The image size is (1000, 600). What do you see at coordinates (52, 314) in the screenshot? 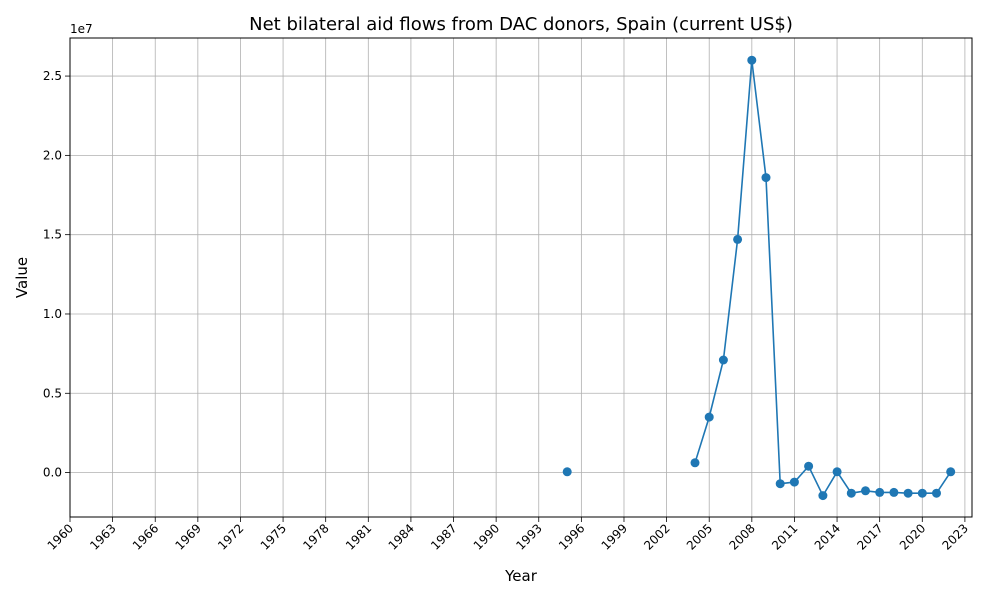
I see `y-tick-label: 1.0` at bounding box center [52, 314].